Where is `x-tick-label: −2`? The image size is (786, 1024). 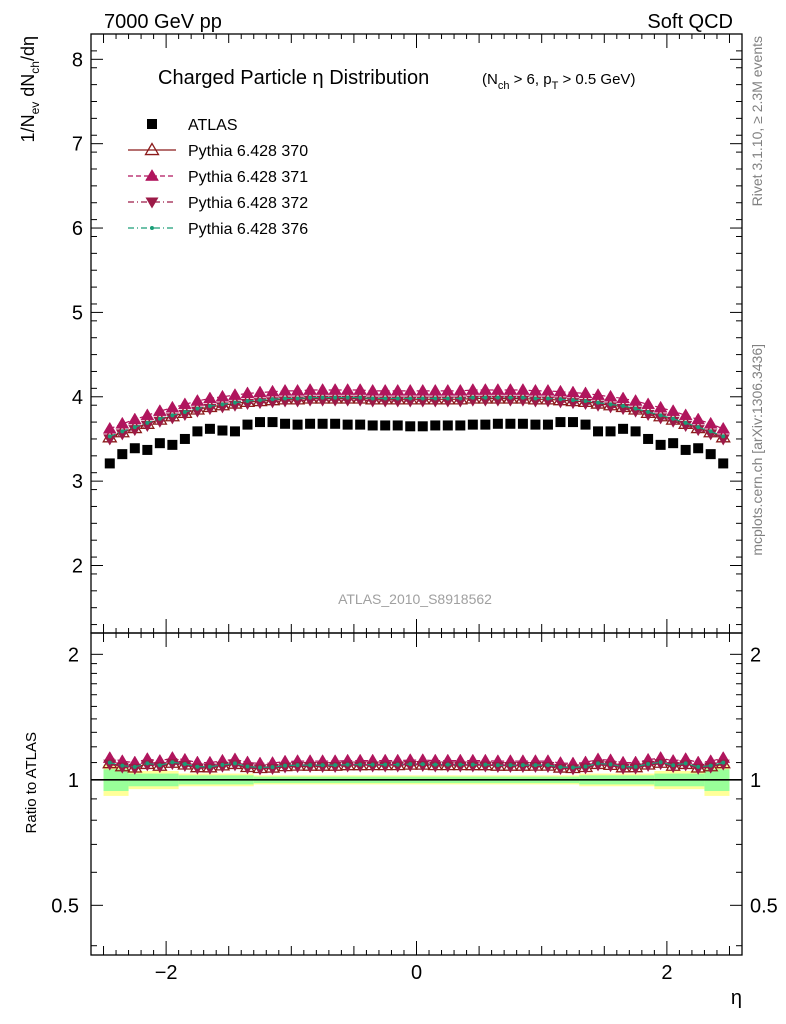 x-tick-label: −2 is located at coordinates (166, 973).